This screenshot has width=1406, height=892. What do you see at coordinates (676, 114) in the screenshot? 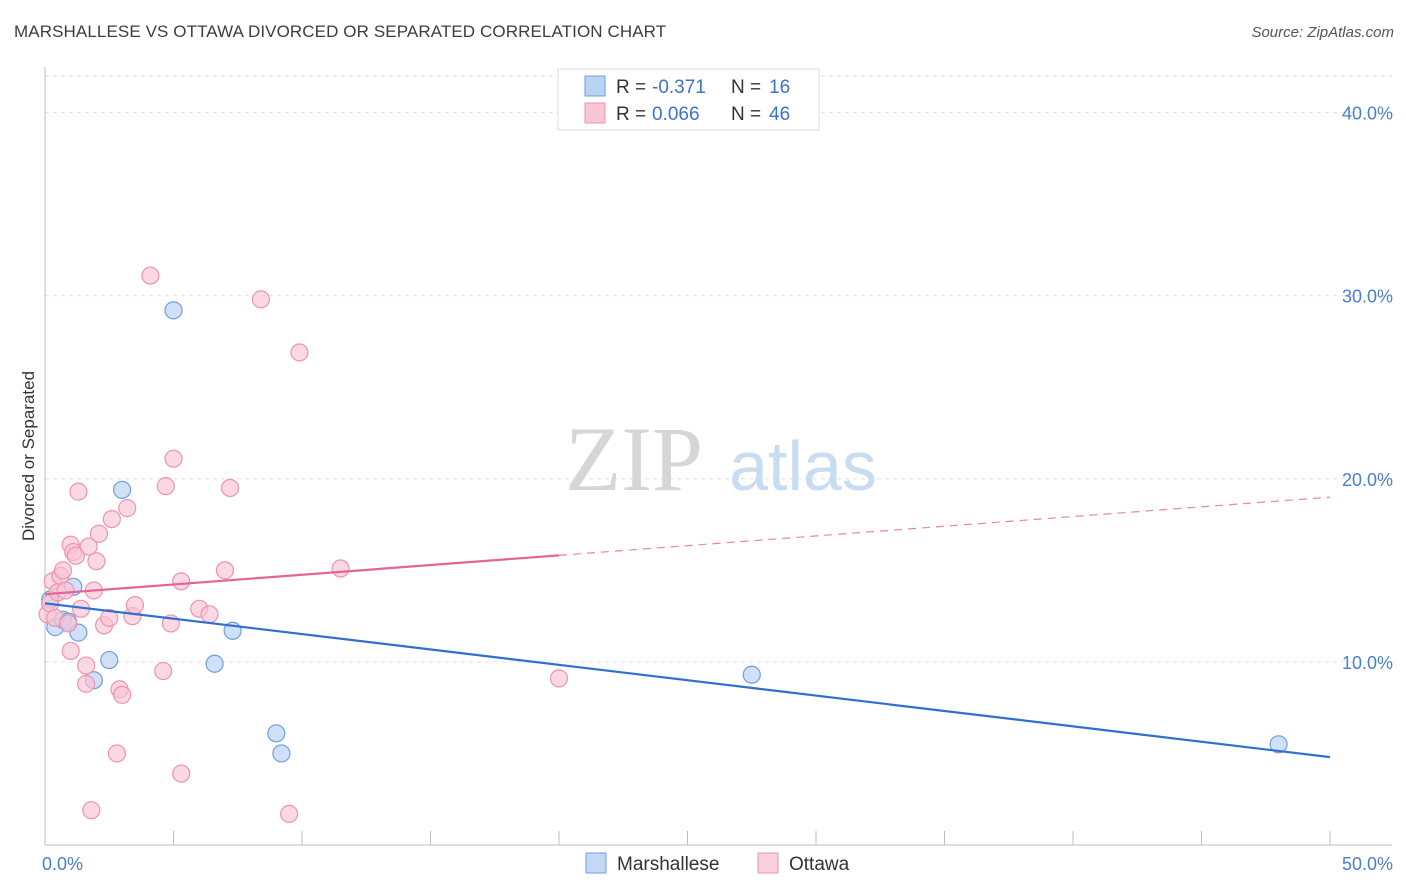
I see `legend-r-value-ottawa: 0.066` at bounding box center [676, 114].